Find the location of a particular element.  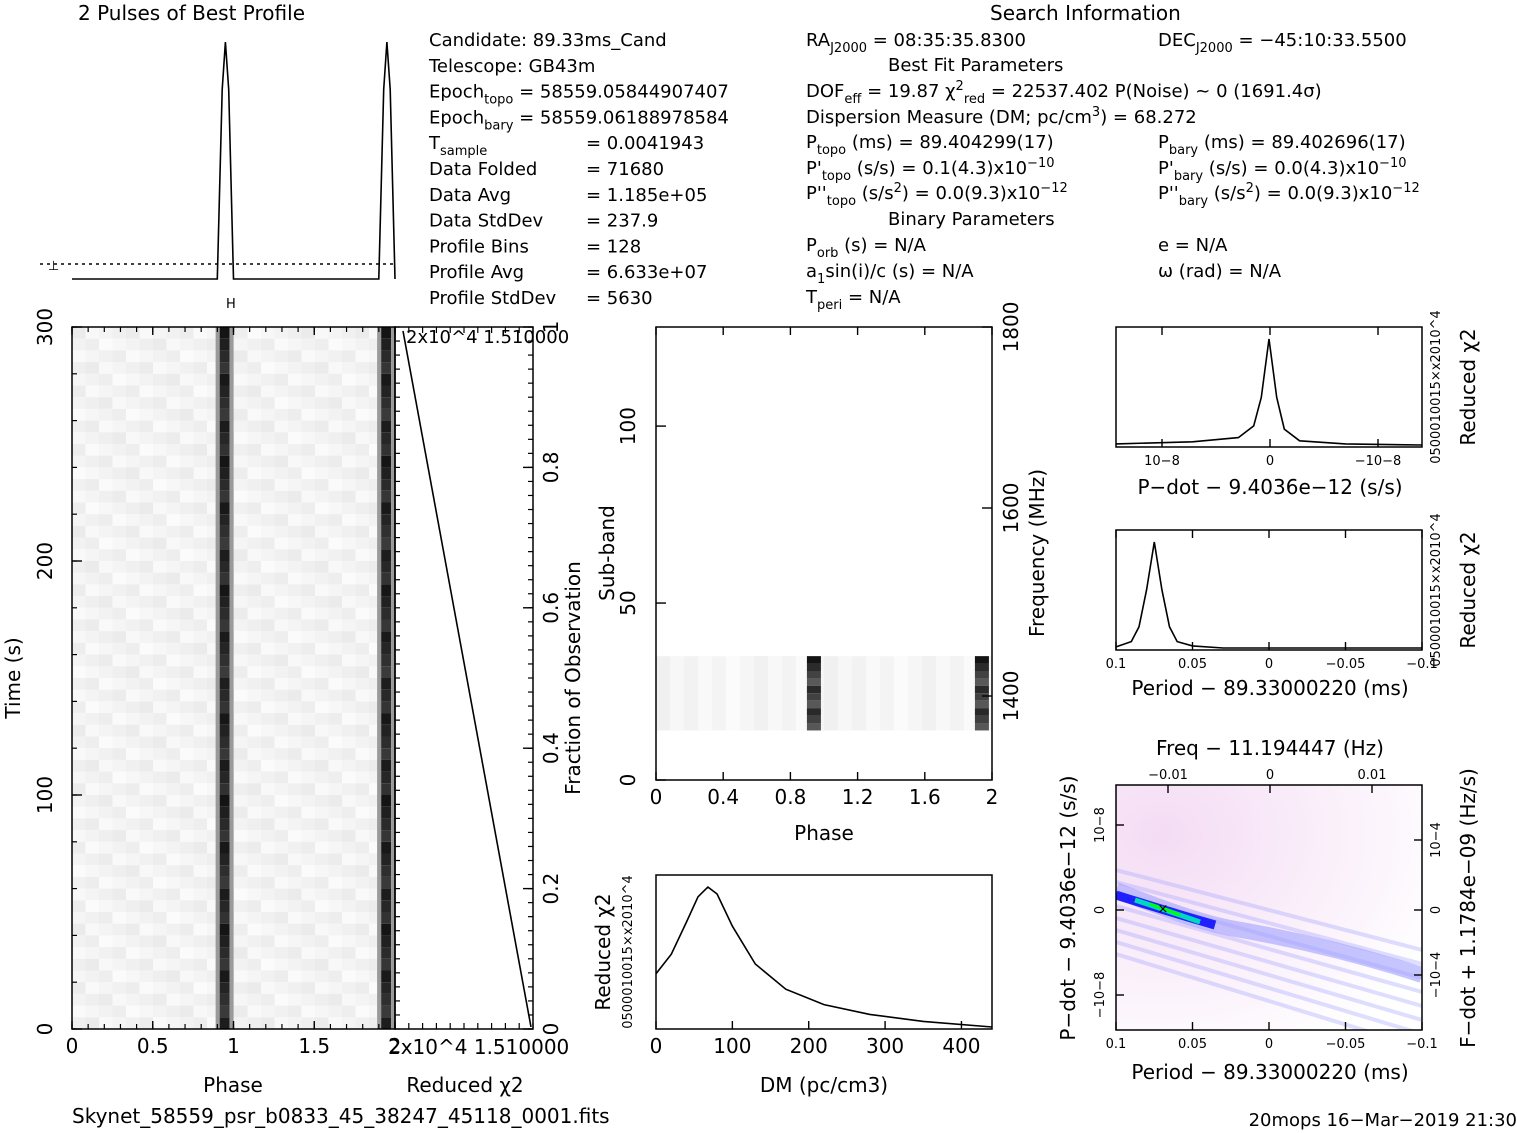

info-left-line-part: T is located at coordinates (434, 143).